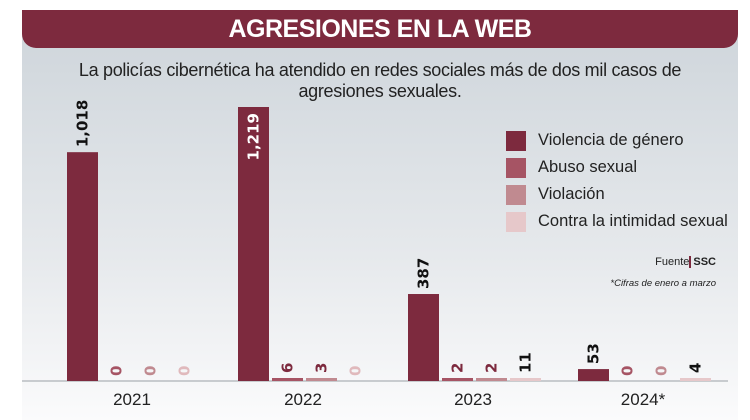 The height and width of the screenshot is (420, 750). Describe the element at coordinates (83, 123) in the screenshot. I see `data-label: 1,018` at that location.